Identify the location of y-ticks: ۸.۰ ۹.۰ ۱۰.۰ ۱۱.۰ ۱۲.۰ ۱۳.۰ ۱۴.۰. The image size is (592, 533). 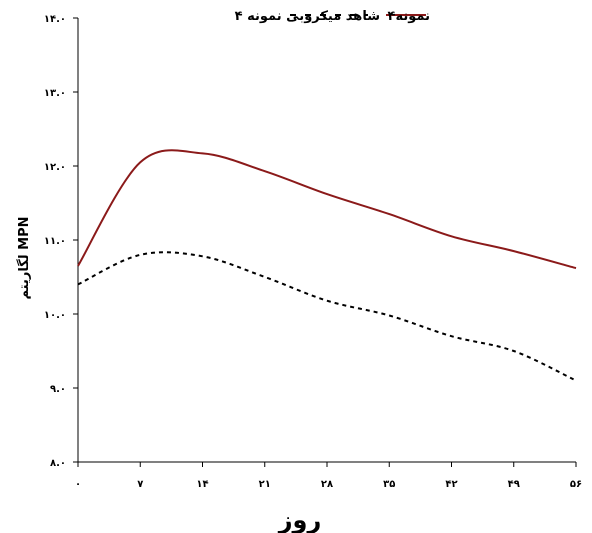
(61, 241).